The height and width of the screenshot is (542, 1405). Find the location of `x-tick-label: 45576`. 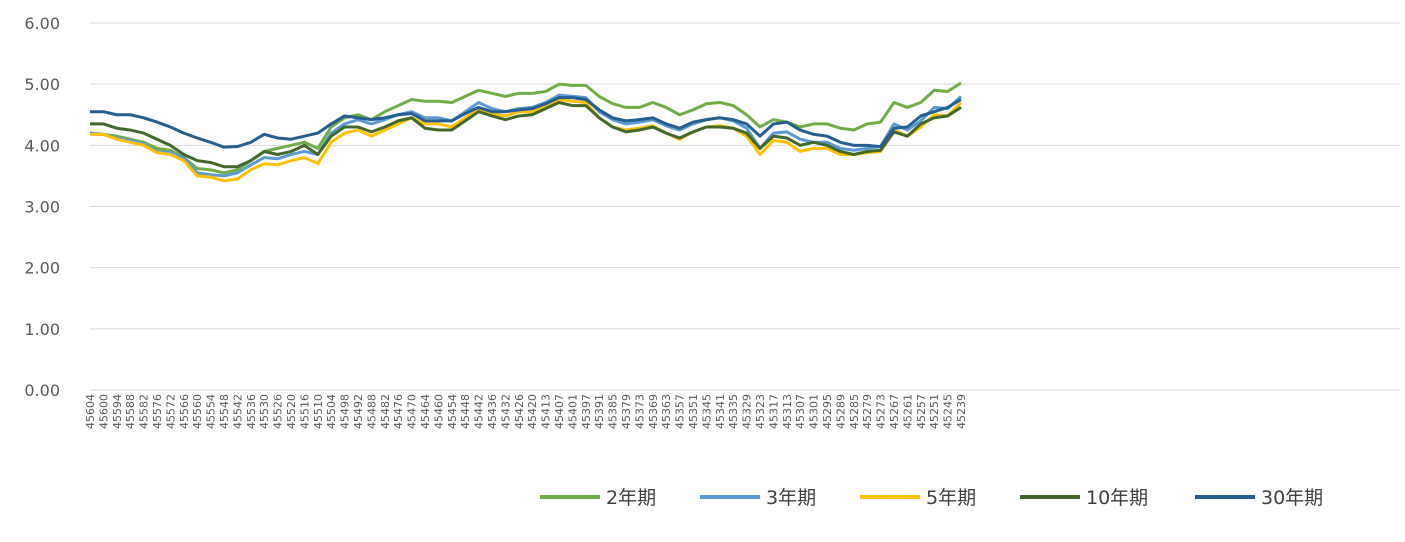

x-tick-label: 45576 is located at coordinates (157, 411).